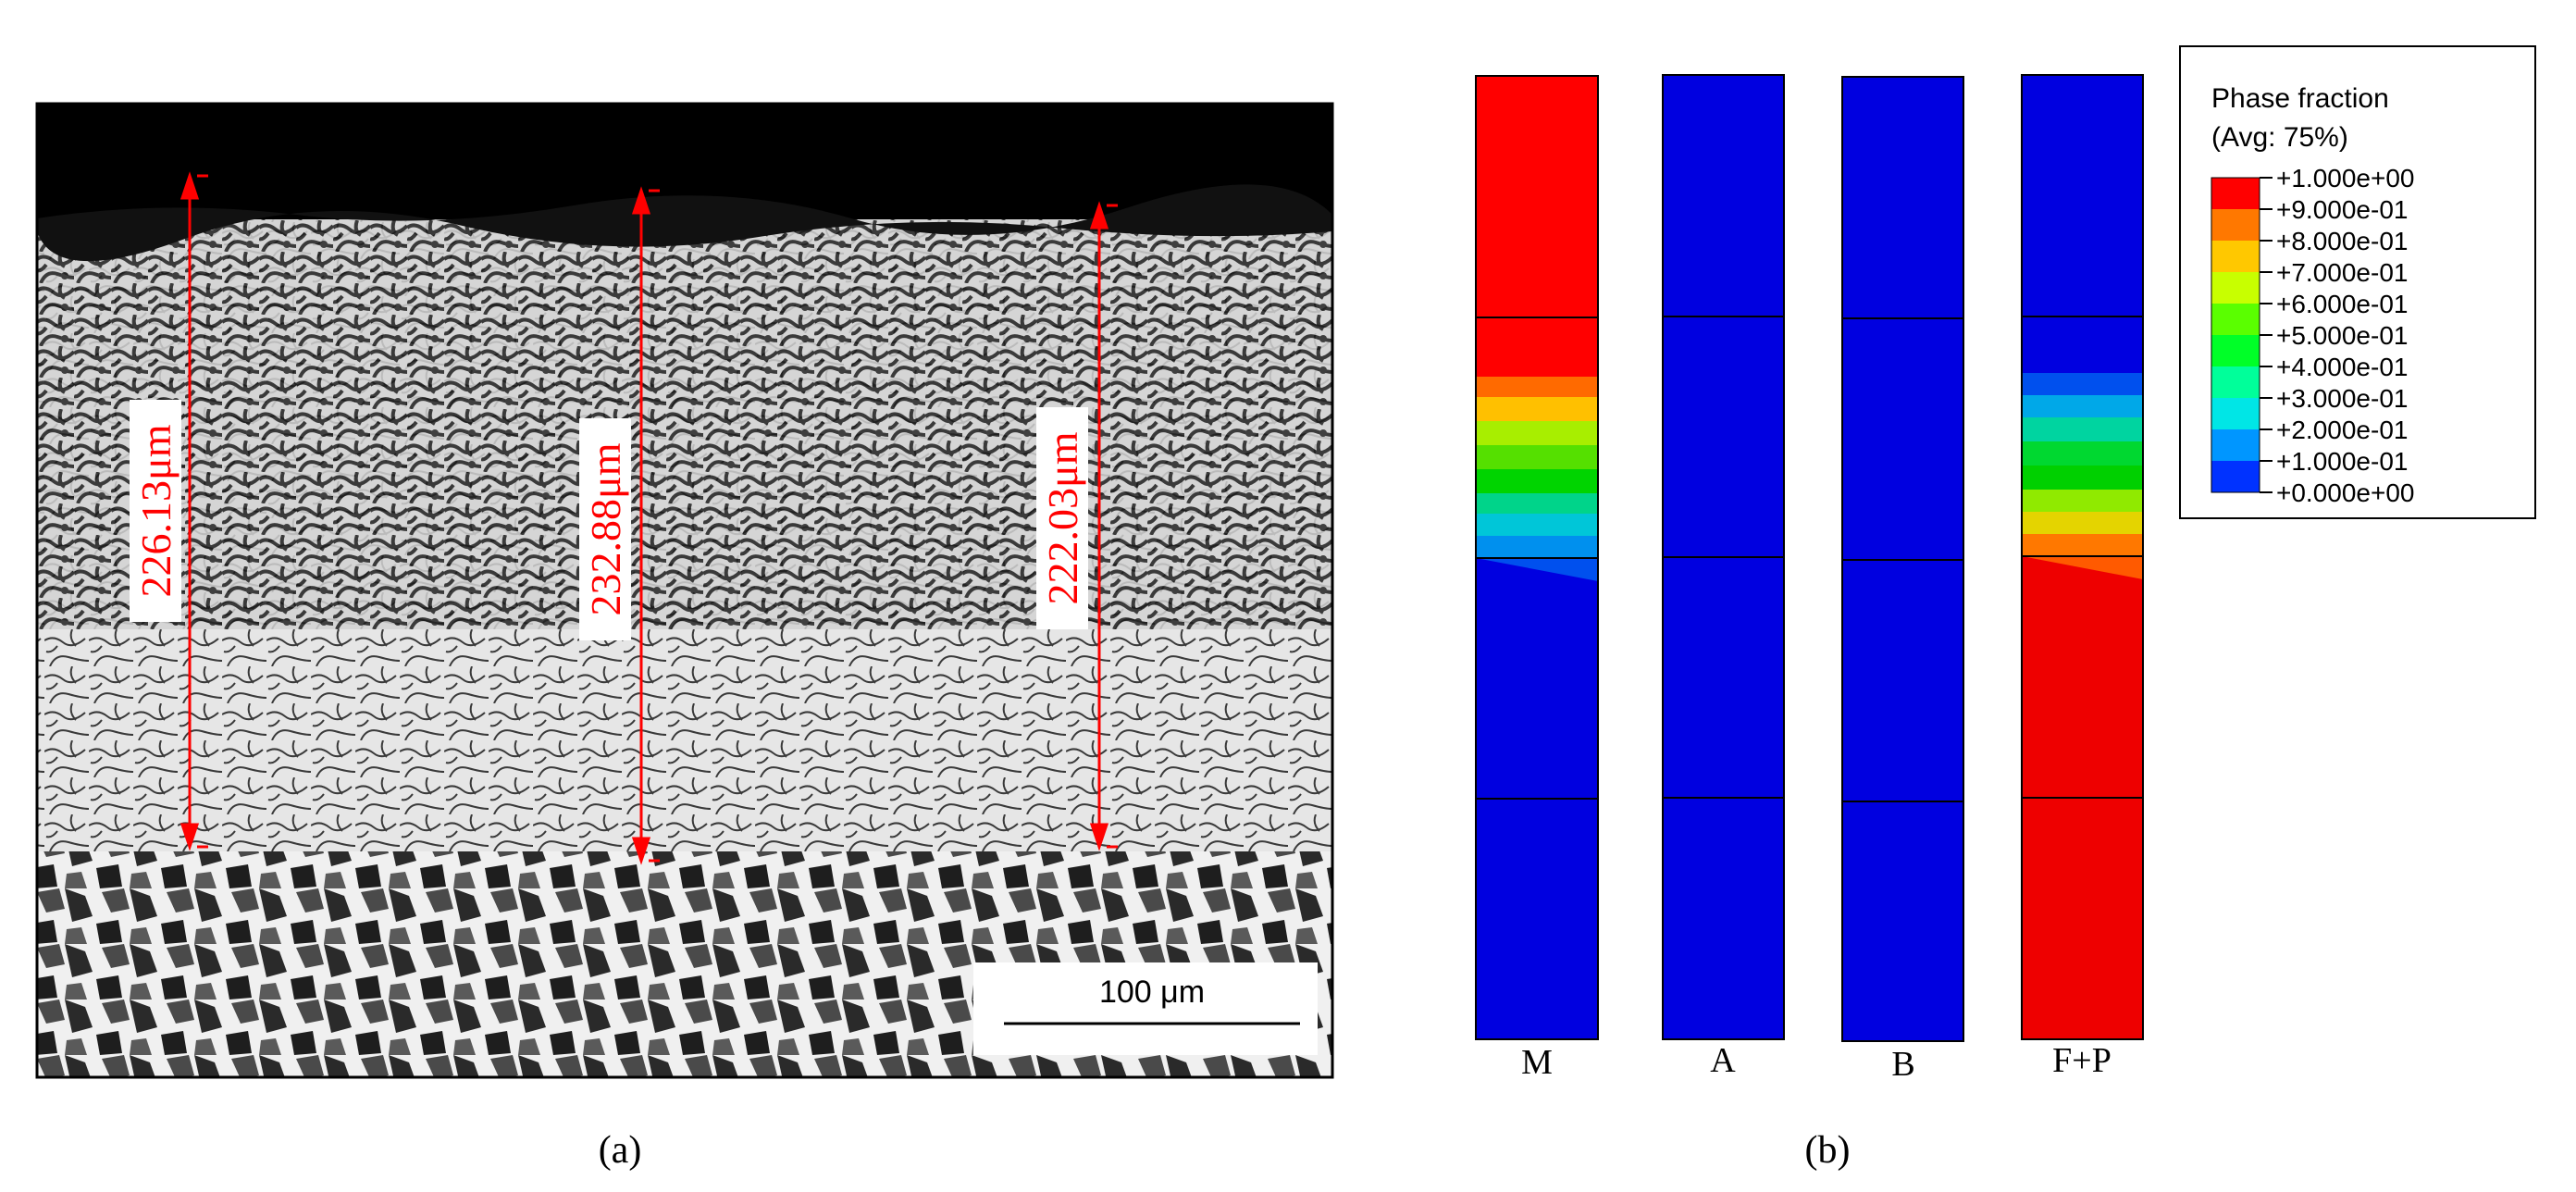  Describe the element at coordinates (1537, 1062) in the screenshot. I see `column-label-m: M` at that location.